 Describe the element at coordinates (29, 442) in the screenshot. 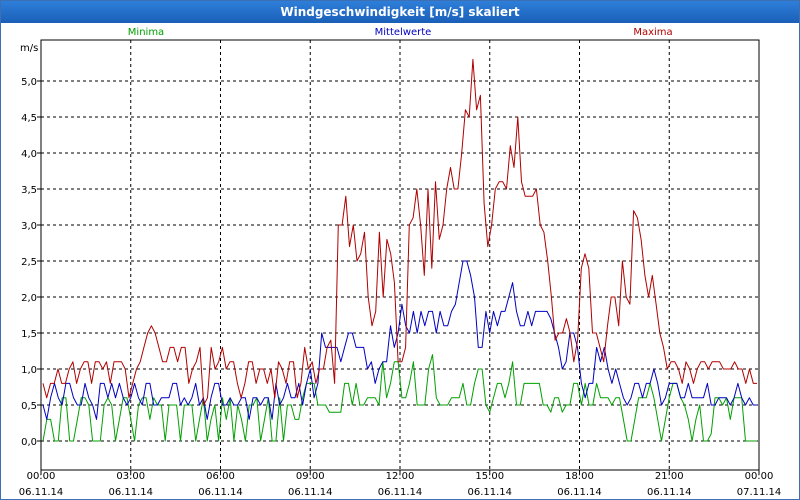

I see `y-tick-label: 0,0` at that location.